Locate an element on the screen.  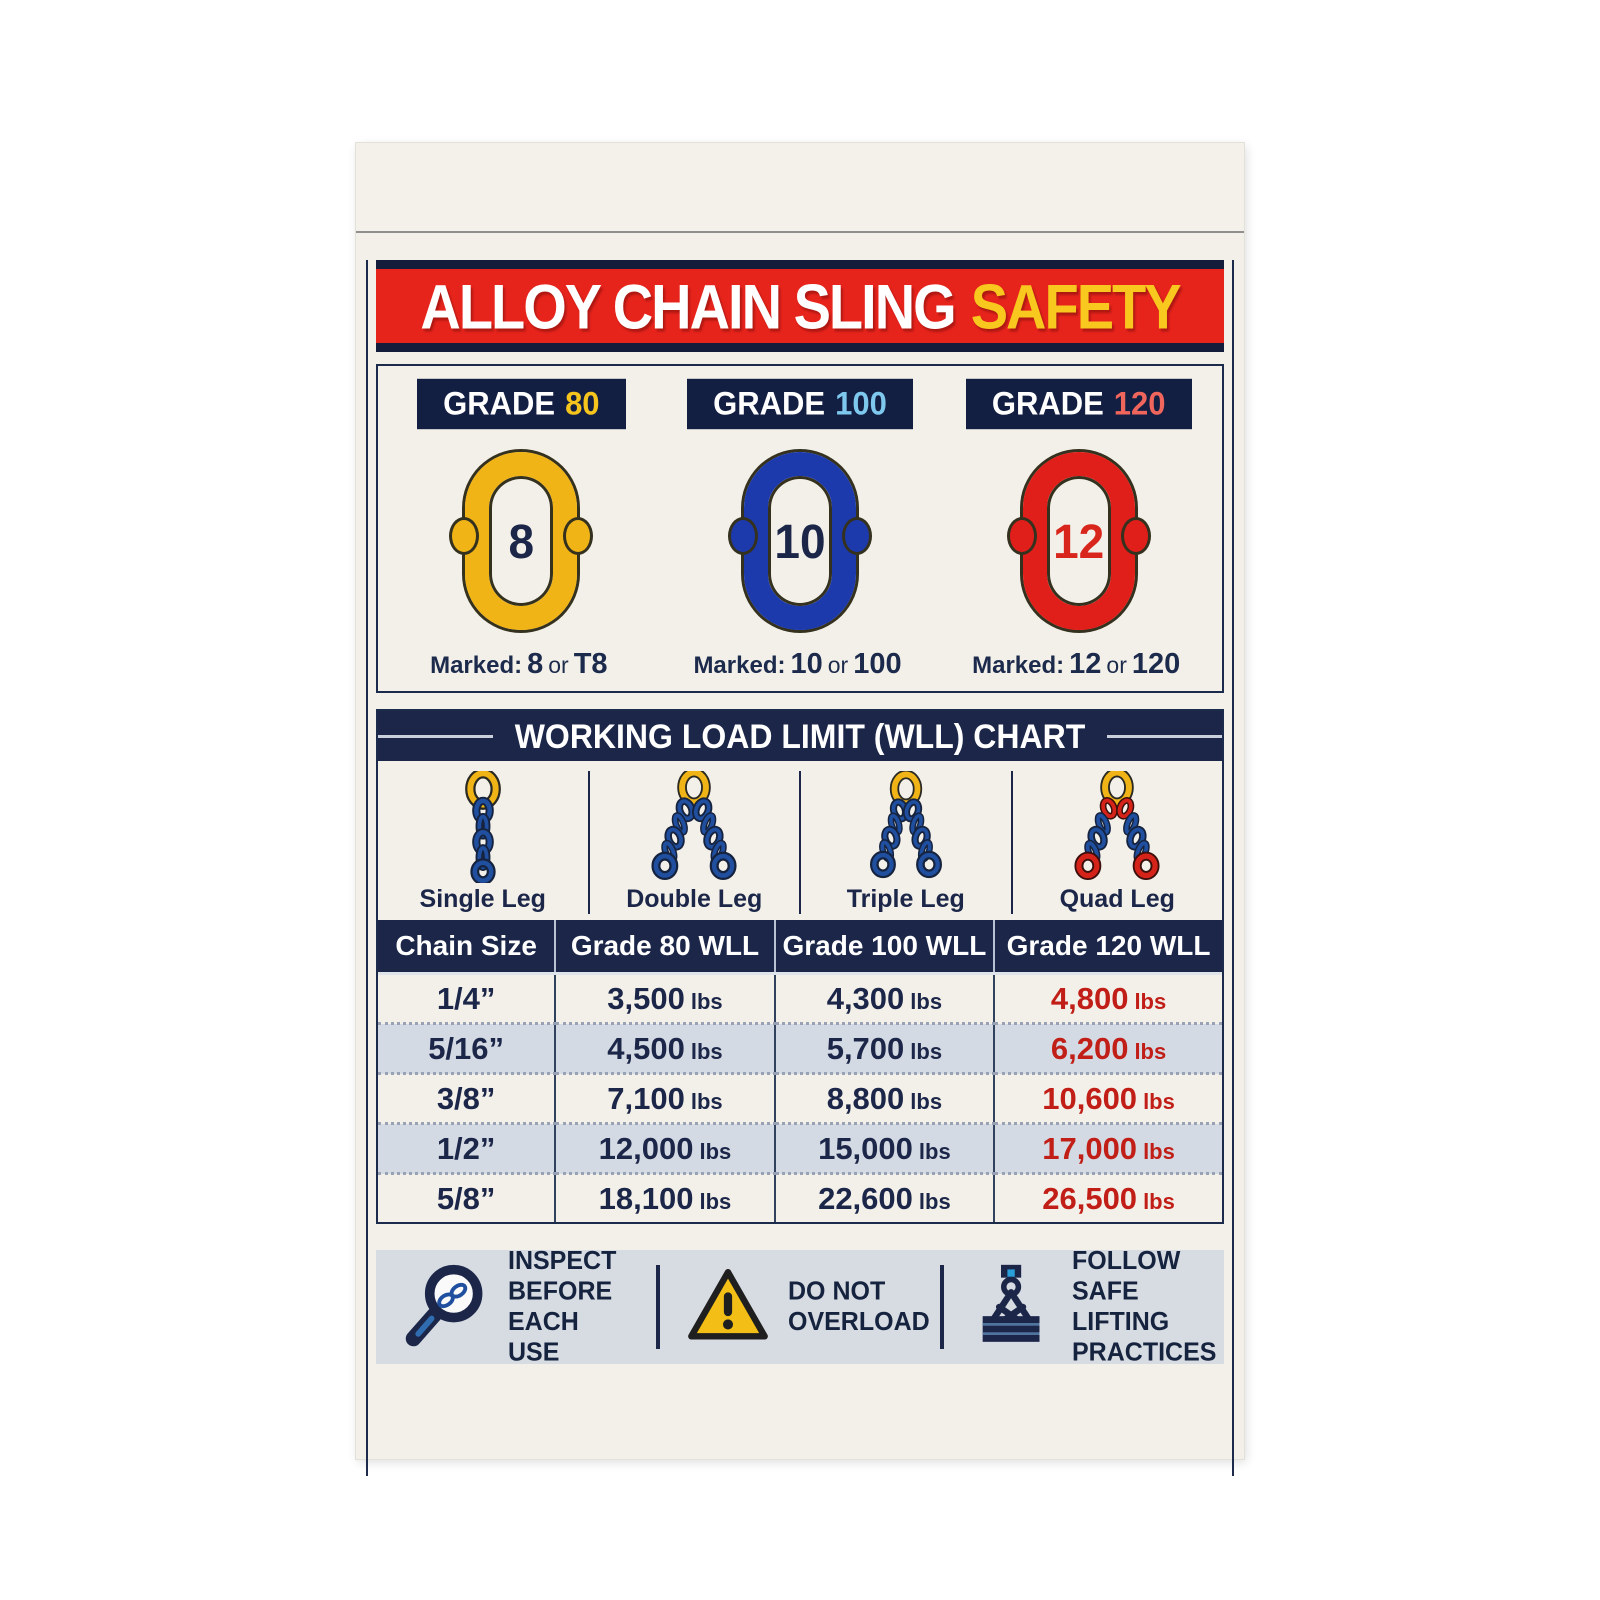
grade120-wll-cell: 4,800 lbs is located at coordinates (1107, 998).